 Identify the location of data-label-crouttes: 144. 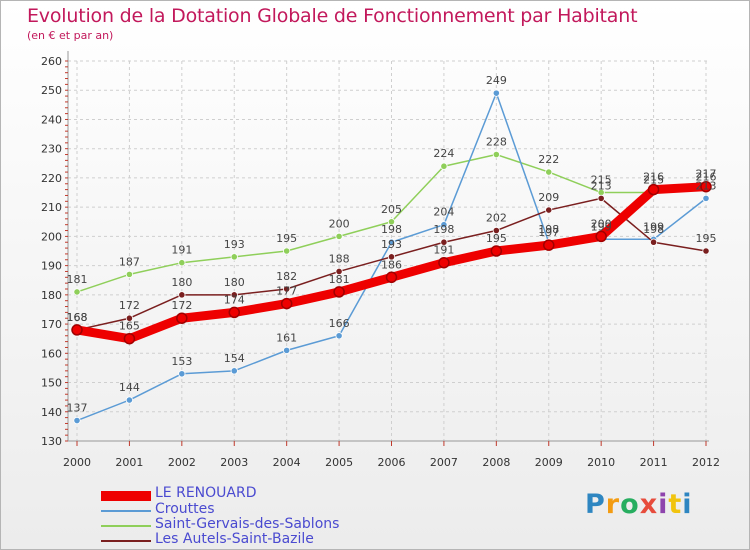
(129, 387).